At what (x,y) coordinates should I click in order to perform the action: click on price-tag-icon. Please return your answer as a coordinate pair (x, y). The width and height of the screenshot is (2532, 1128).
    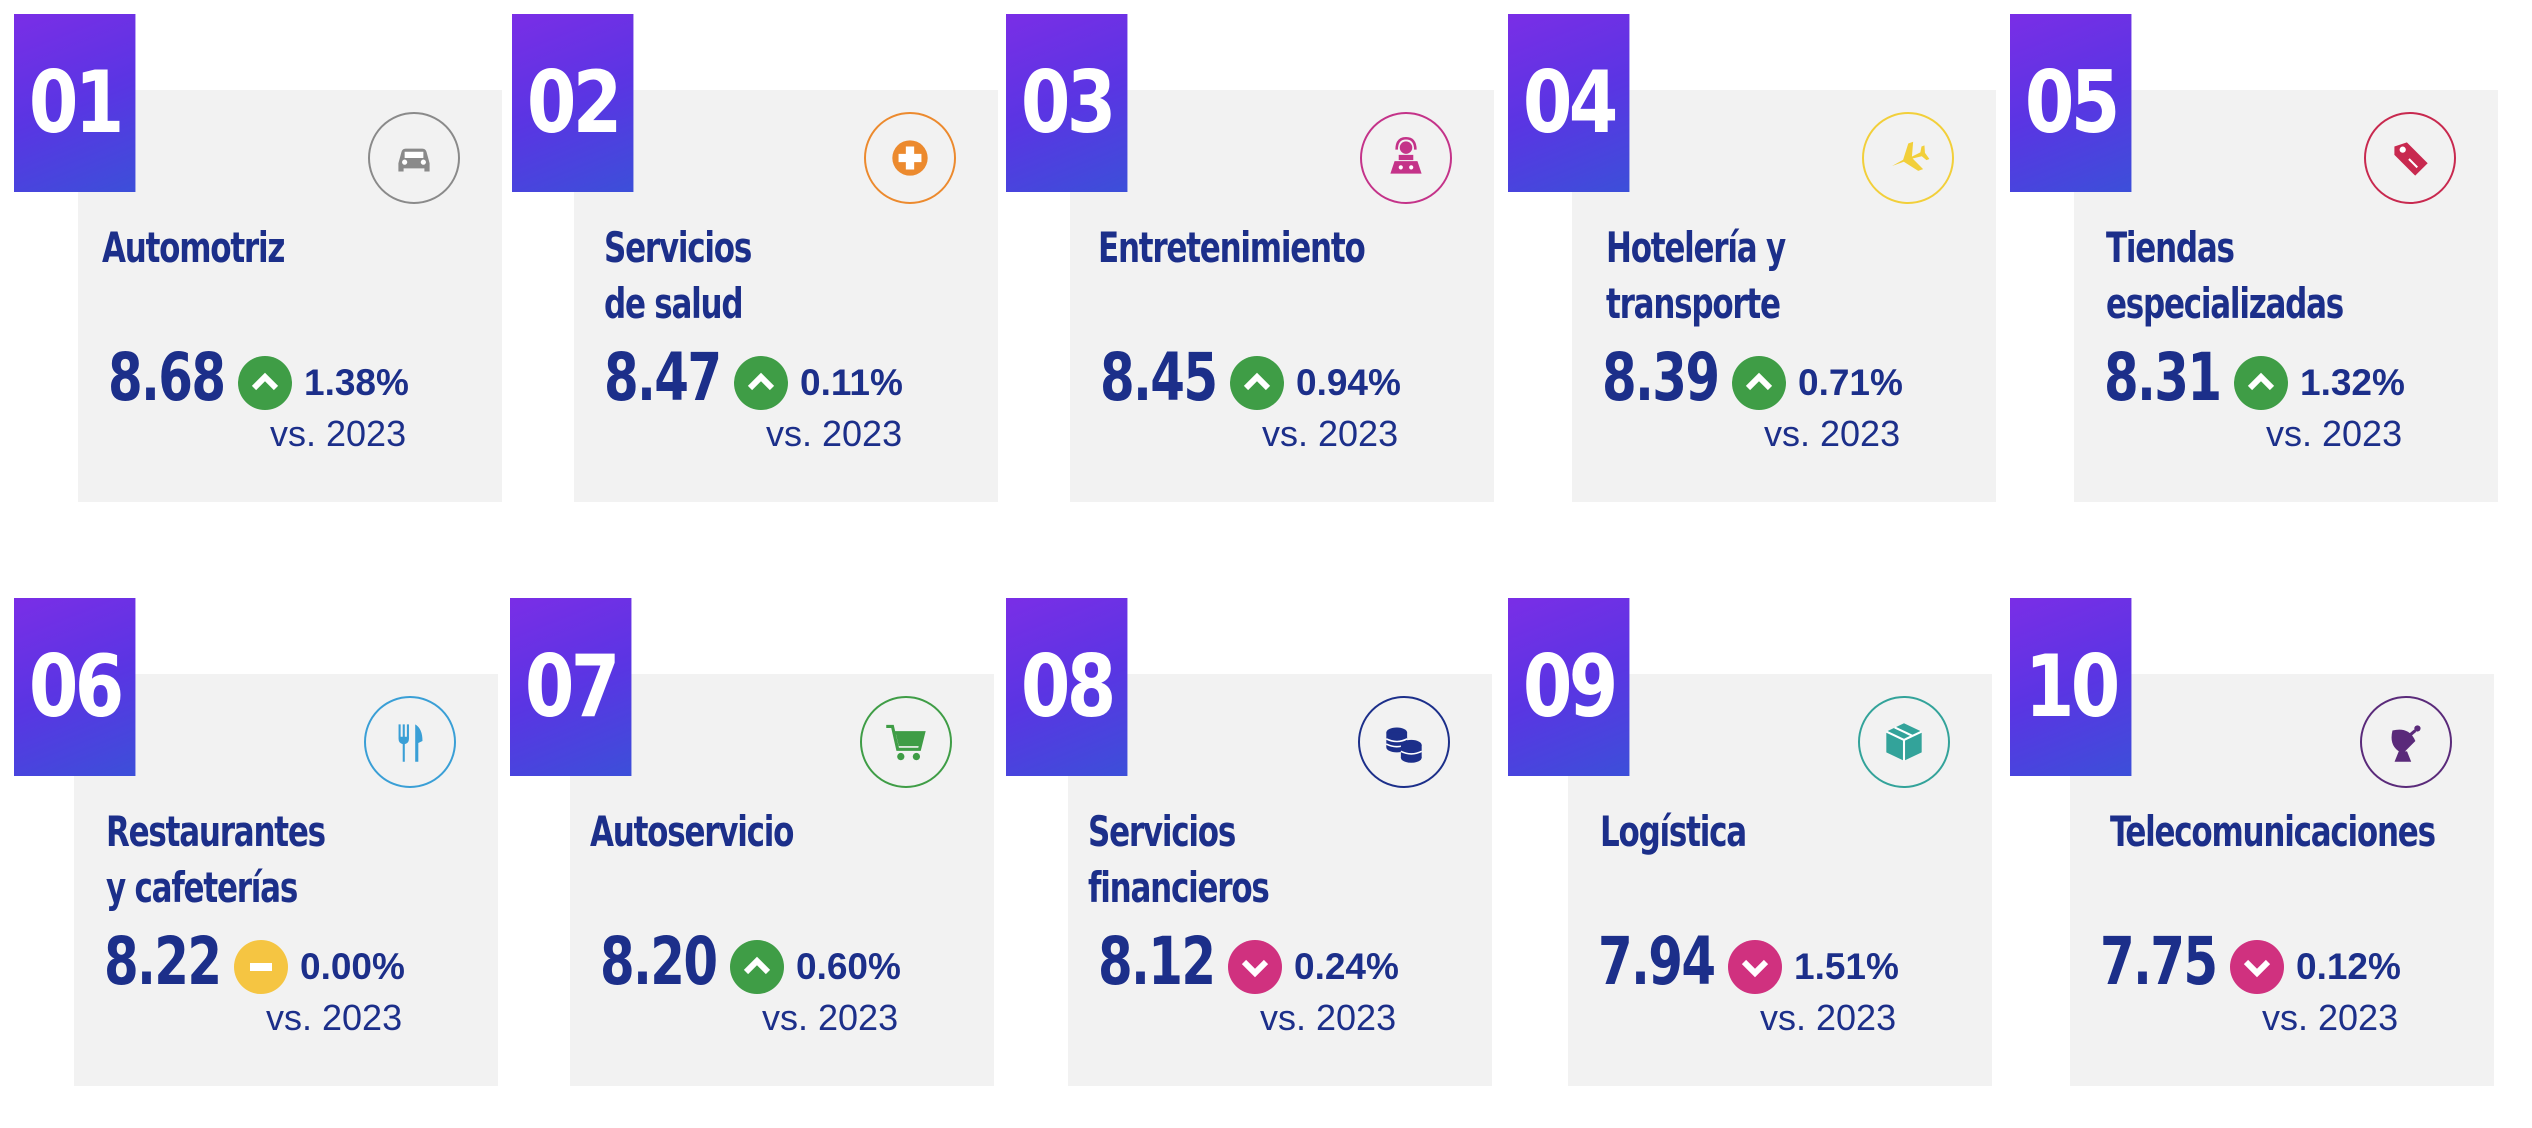
    Looking at the image, I should click on (2410, 158).